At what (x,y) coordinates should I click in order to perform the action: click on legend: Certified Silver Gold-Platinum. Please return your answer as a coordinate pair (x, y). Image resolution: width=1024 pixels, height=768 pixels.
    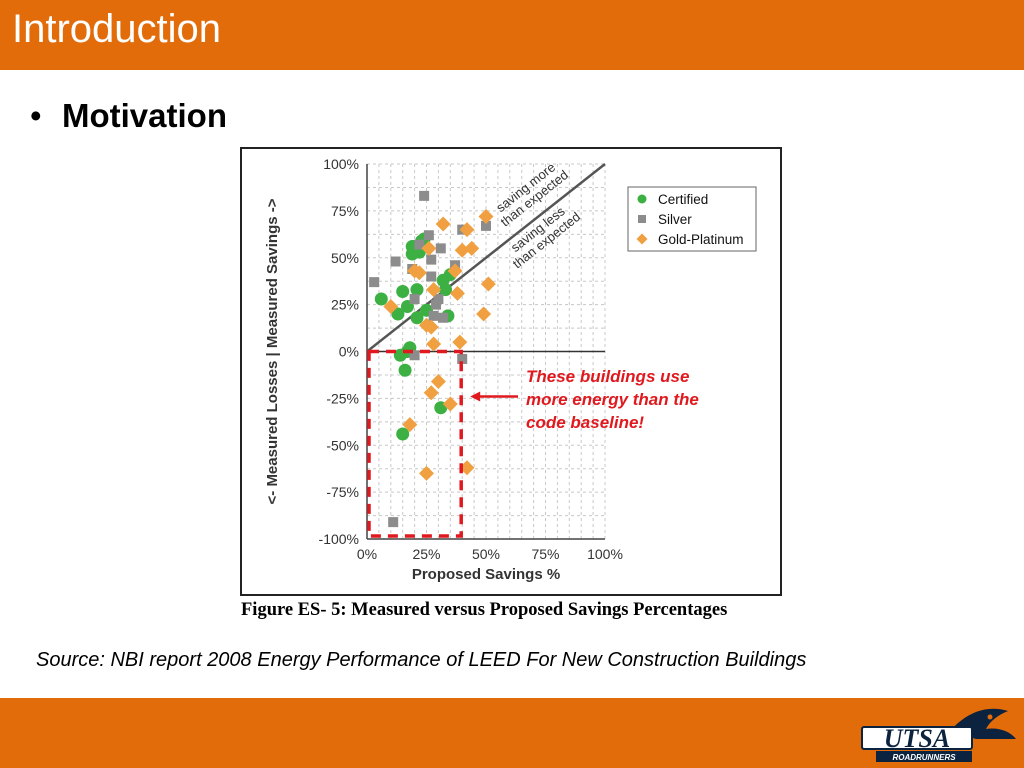
    Looking at the image, I should click on (692, 219).